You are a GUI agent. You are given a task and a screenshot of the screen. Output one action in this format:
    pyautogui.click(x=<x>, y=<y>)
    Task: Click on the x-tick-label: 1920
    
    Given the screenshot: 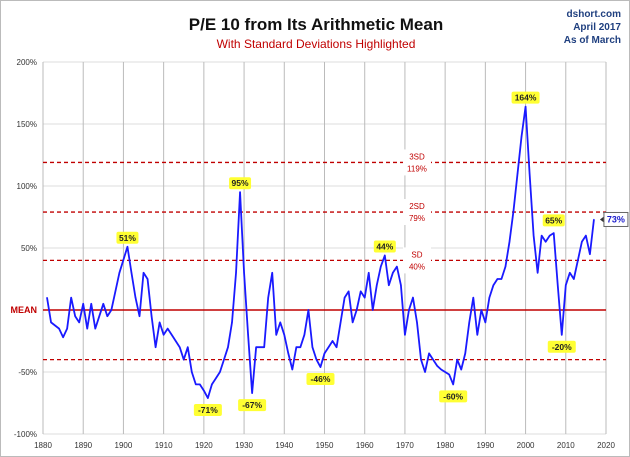 What is the action you would take?
    pyautogui.click(x=204, y=445)
    